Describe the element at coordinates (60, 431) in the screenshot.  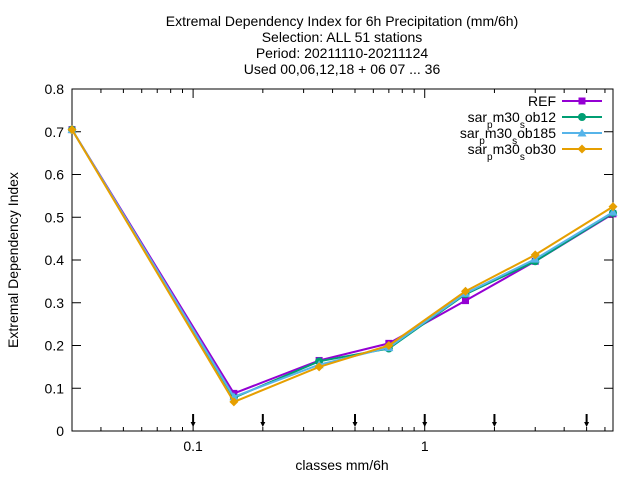
I see `y-tick-label: 0` at that location.